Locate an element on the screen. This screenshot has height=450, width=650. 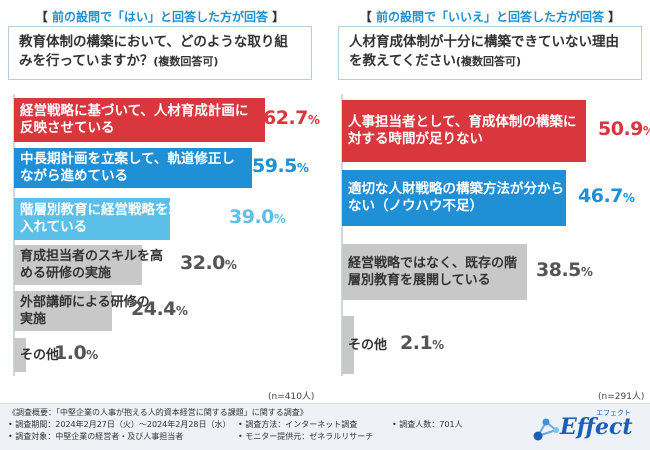
left-question-suffix: (複数回答可) is located at coordinates (186, 61).